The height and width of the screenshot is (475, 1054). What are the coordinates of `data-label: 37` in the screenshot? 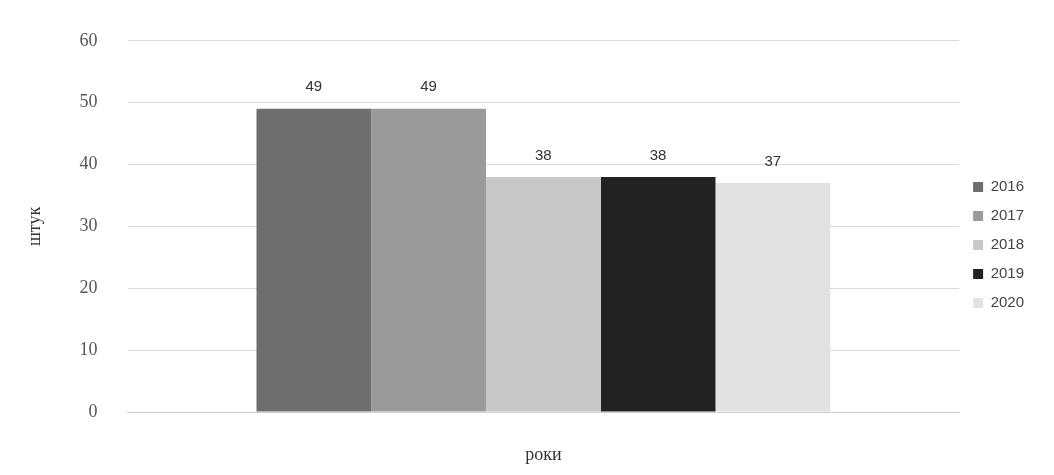 It's located at (773, 160).